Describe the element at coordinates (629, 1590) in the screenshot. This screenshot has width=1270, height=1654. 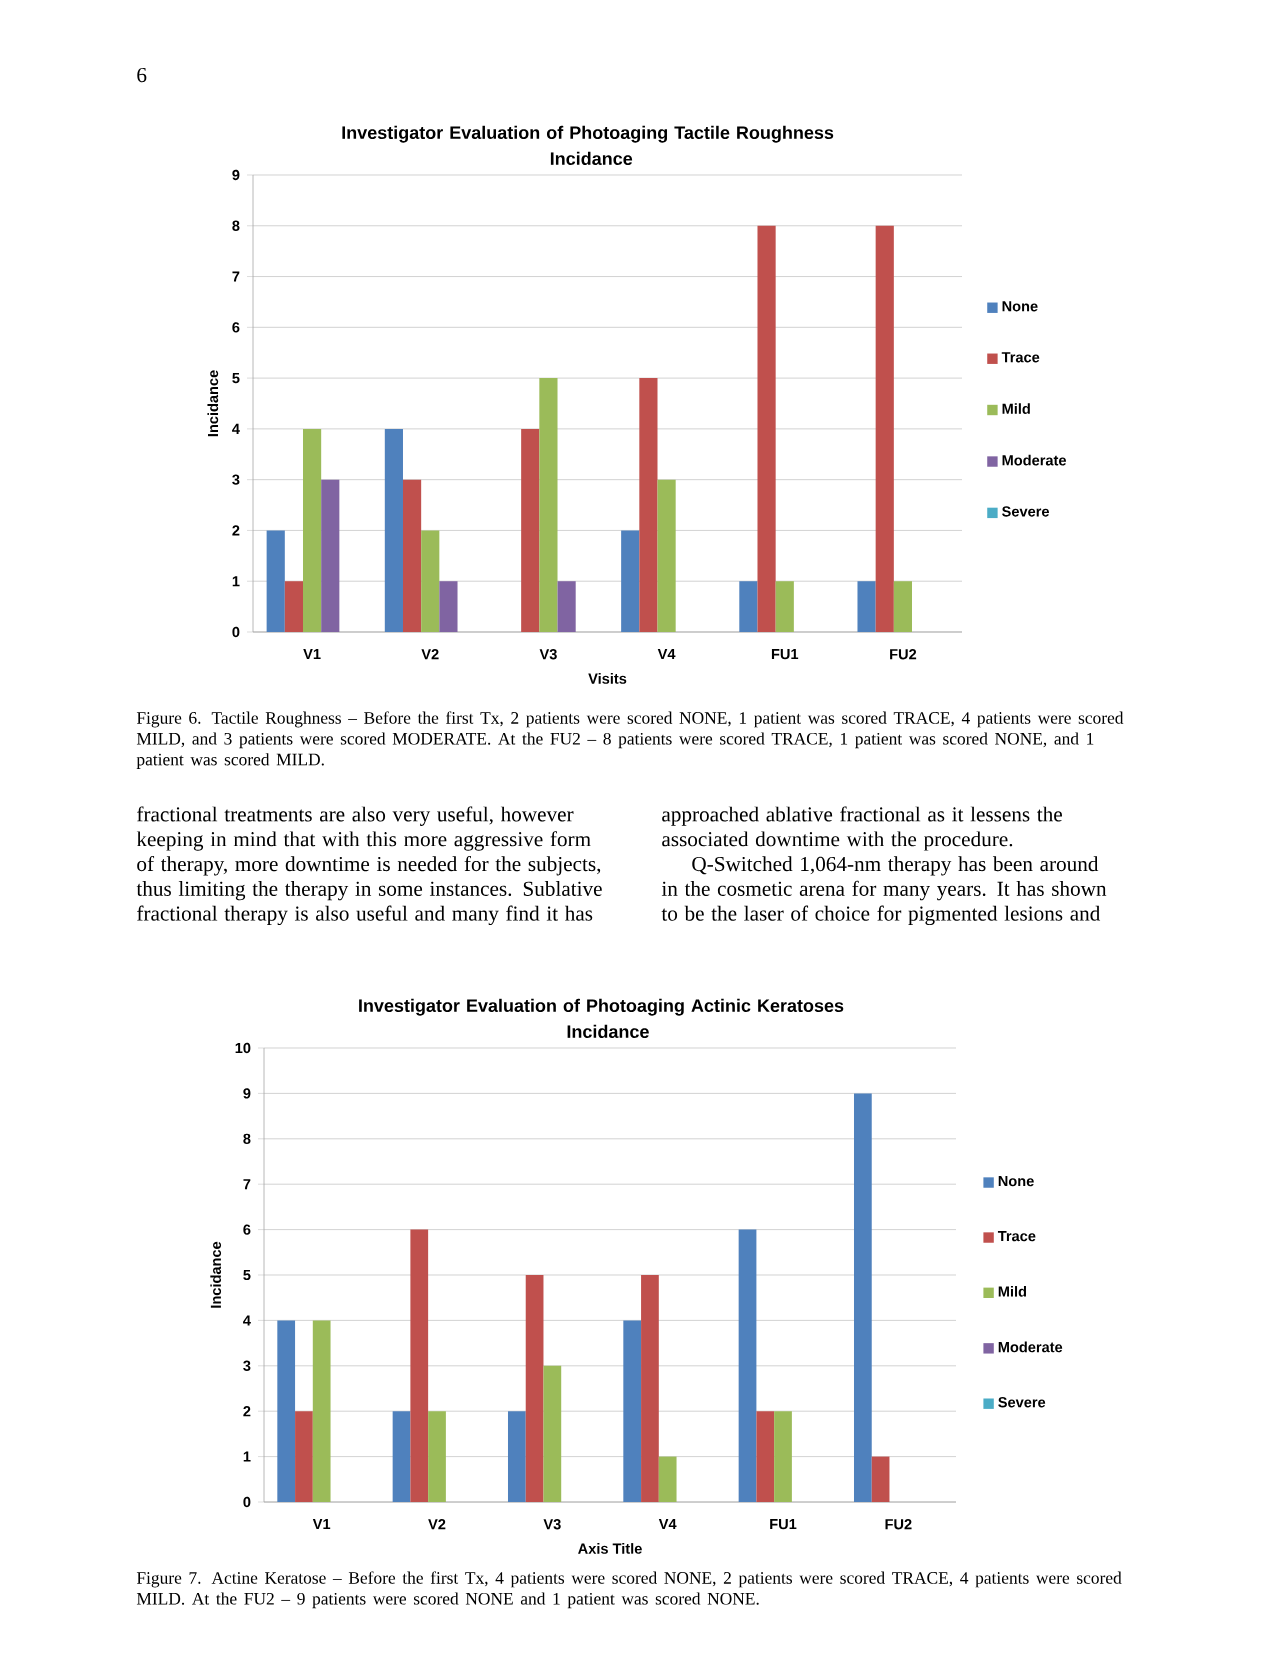
I see `caption: Figure 7. Actine Keratose – Before the first Tx, 4 patients were scored NONE, 2 patients were scored TRACE, 4 patients were scored MILD. At the FU2 – 9 patients were scored NONE and 1 patient was scored NONE.` at that location.